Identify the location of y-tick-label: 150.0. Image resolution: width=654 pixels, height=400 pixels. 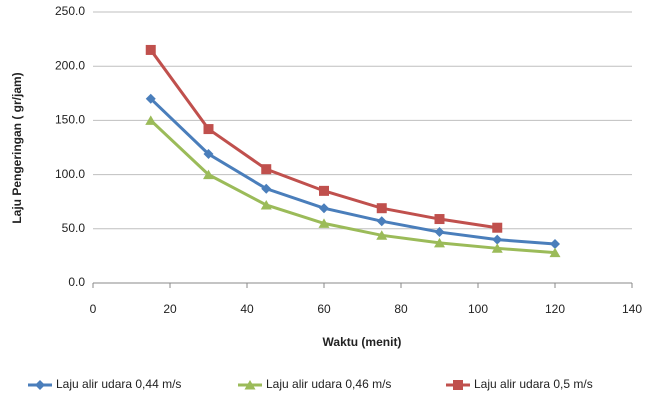
(70, 120).